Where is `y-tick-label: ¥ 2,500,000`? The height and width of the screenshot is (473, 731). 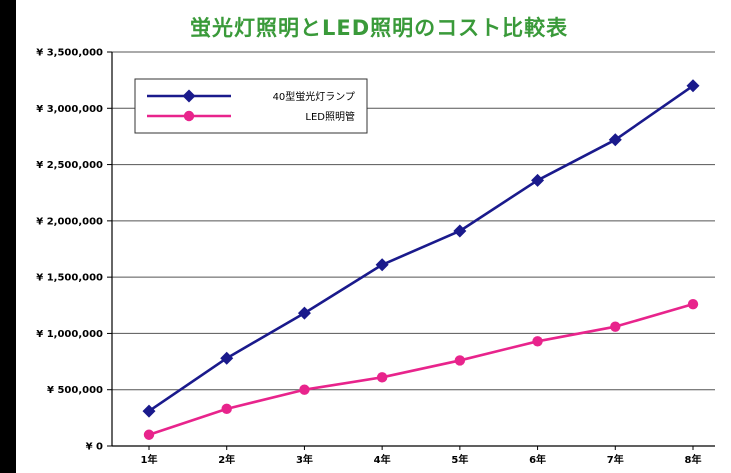 y-tick-label: ¥ 2,500,000 is located at coordinates (69, 165).